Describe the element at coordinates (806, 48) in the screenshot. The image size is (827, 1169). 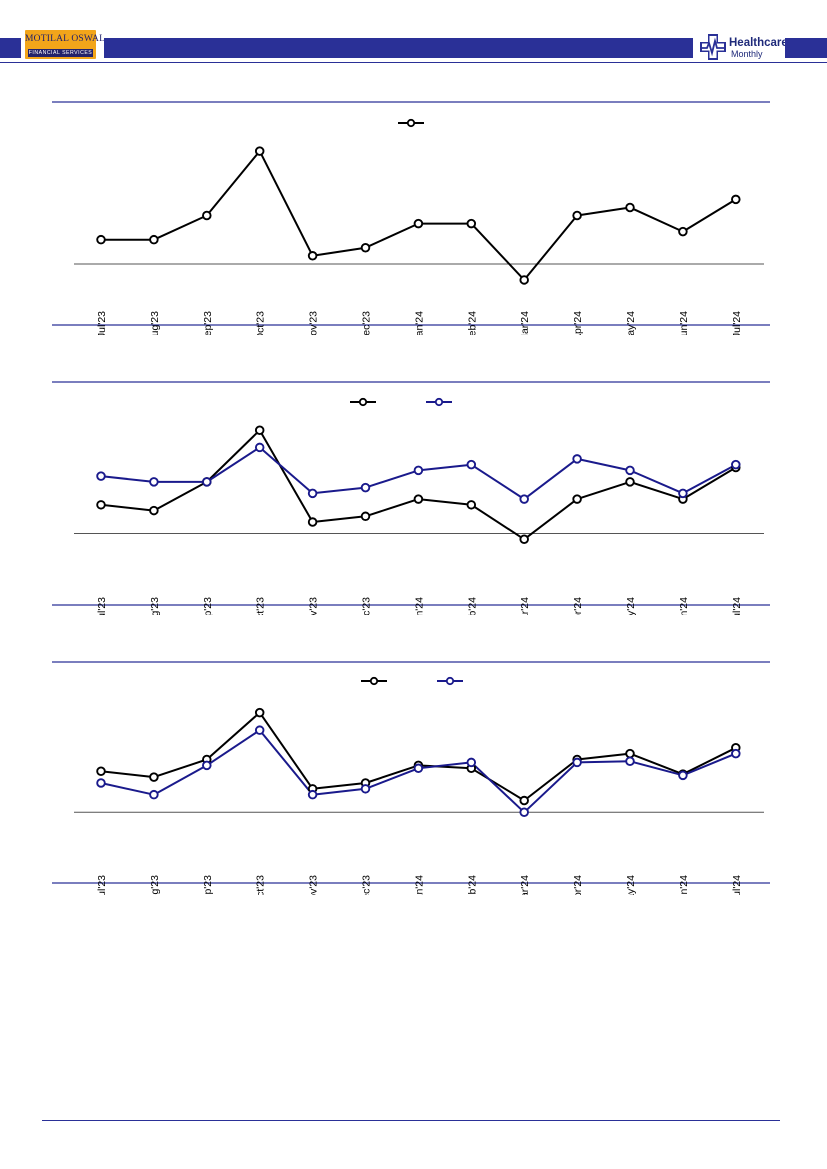
I see `header-bar-right` at that location.